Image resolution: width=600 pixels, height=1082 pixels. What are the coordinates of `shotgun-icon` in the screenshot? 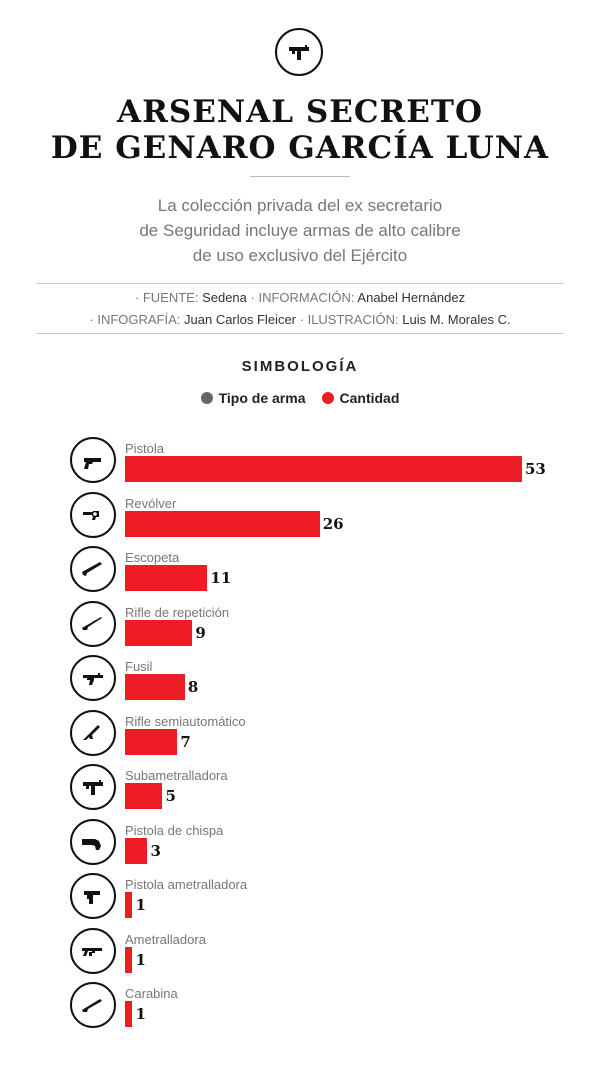 It's located at (93, 569).